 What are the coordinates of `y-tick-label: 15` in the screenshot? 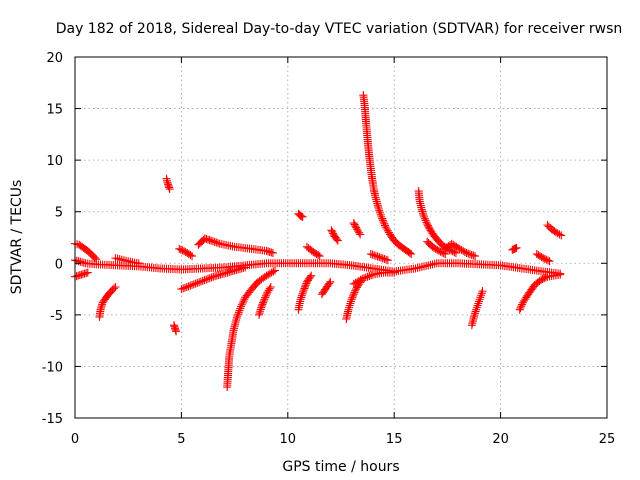 It's located at (54, 110).